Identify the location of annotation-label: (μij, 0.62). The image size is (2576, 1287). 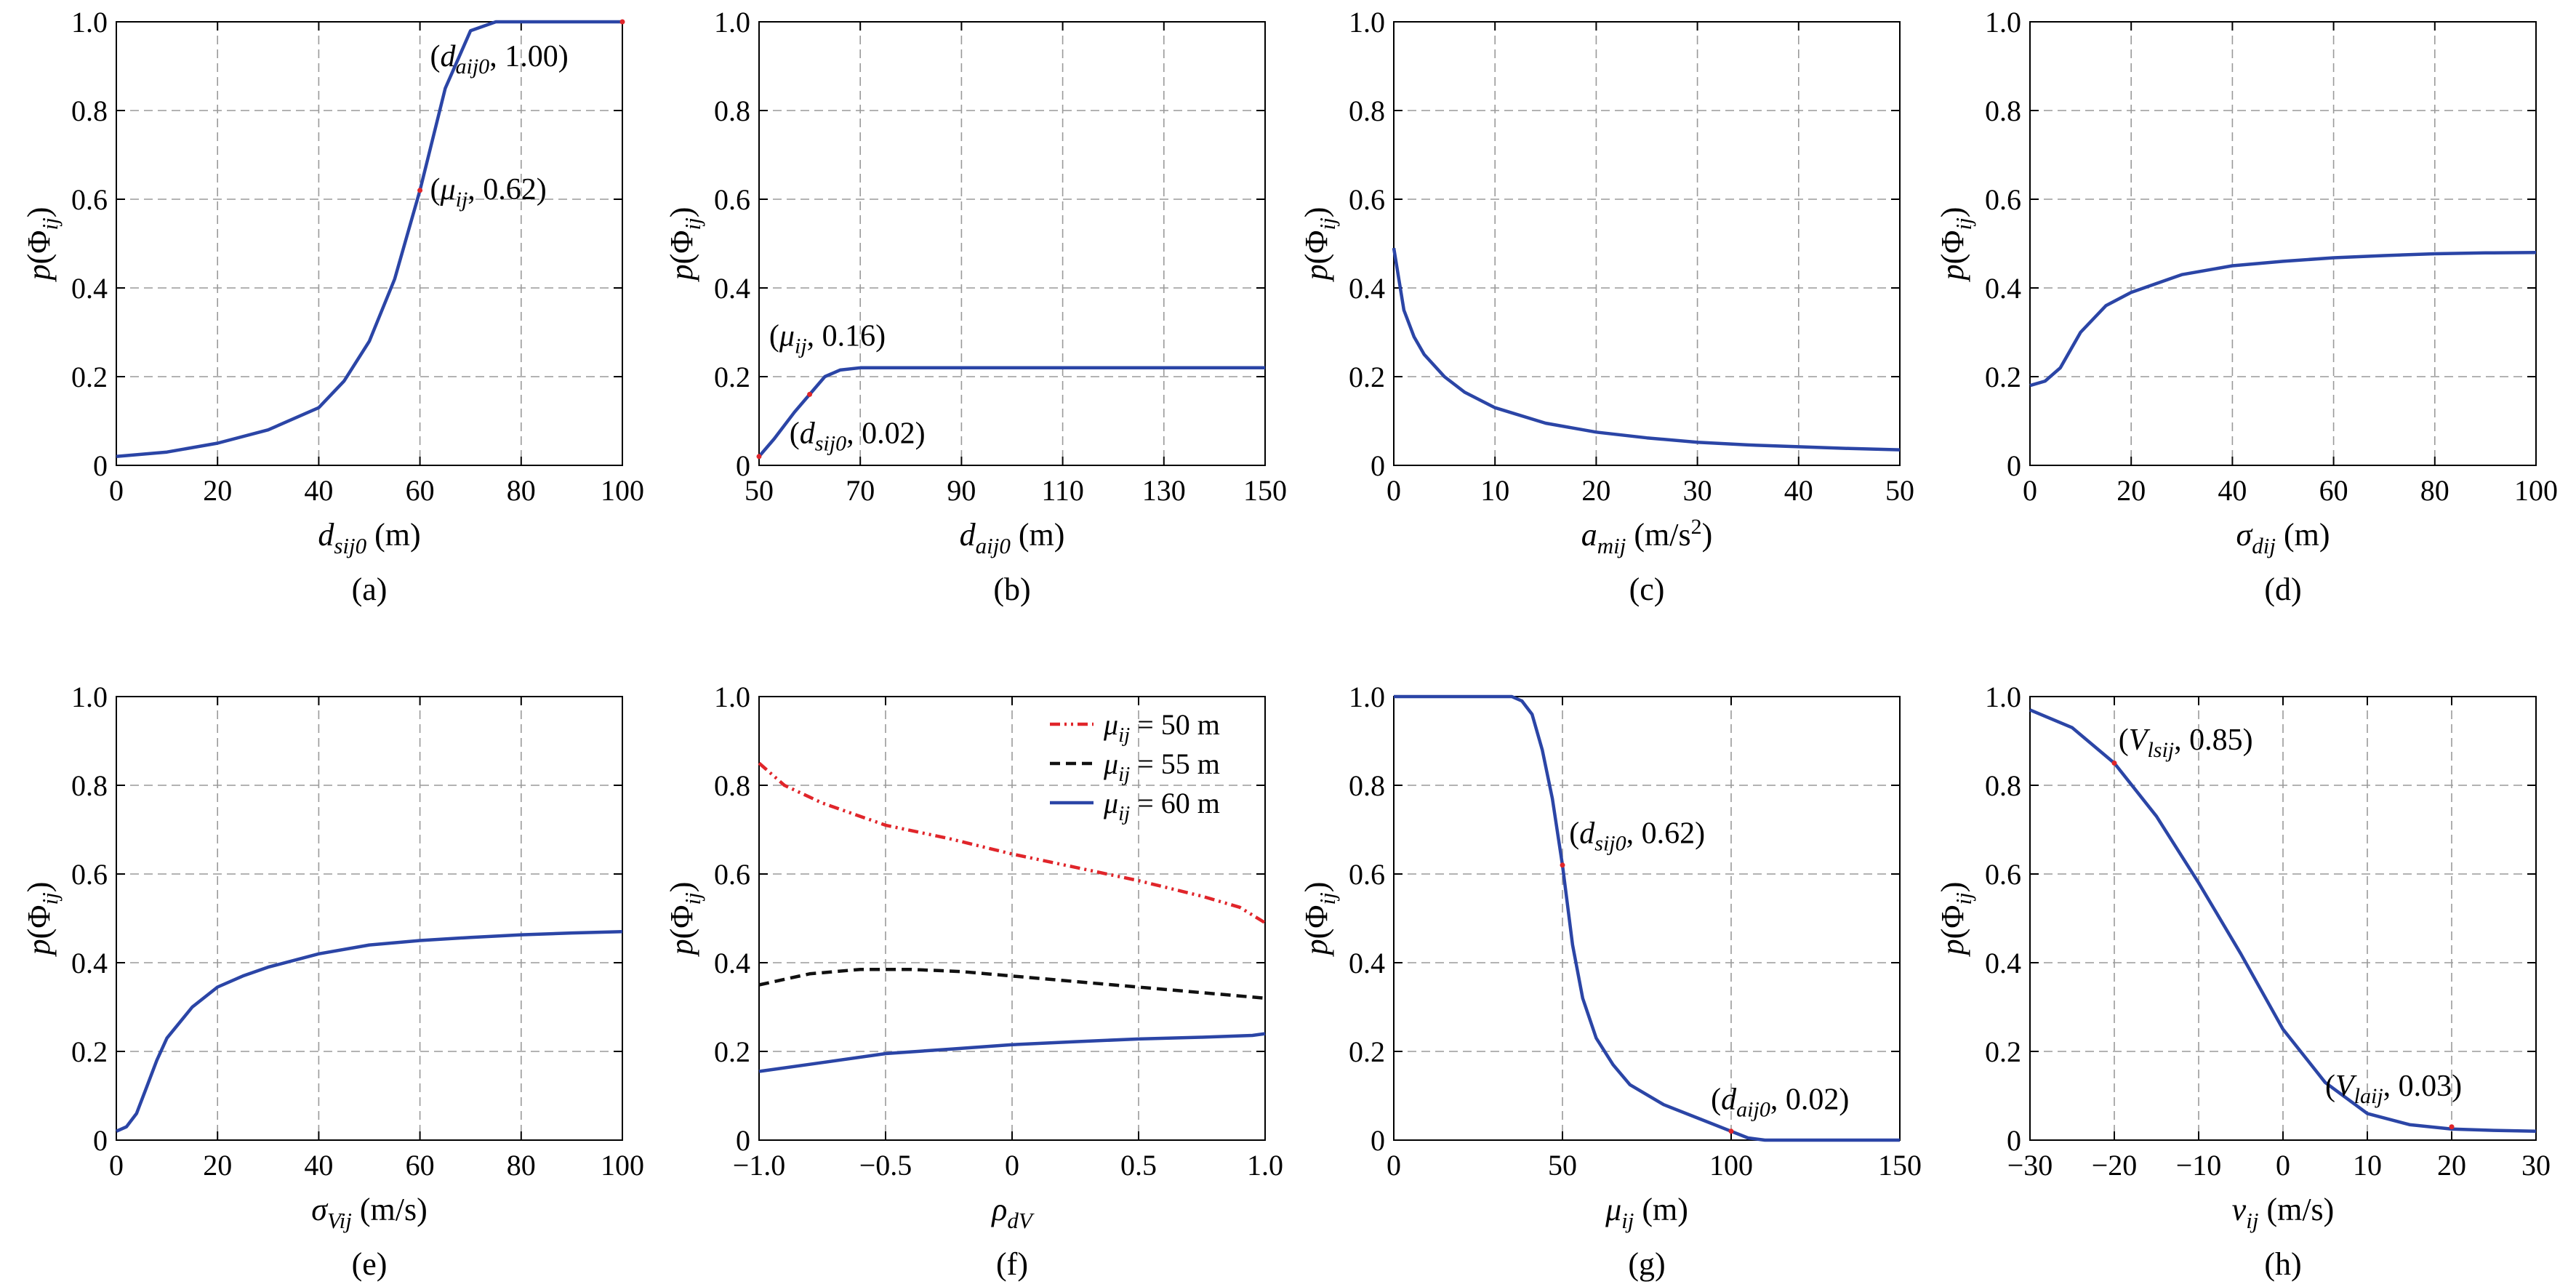
(489, 193).